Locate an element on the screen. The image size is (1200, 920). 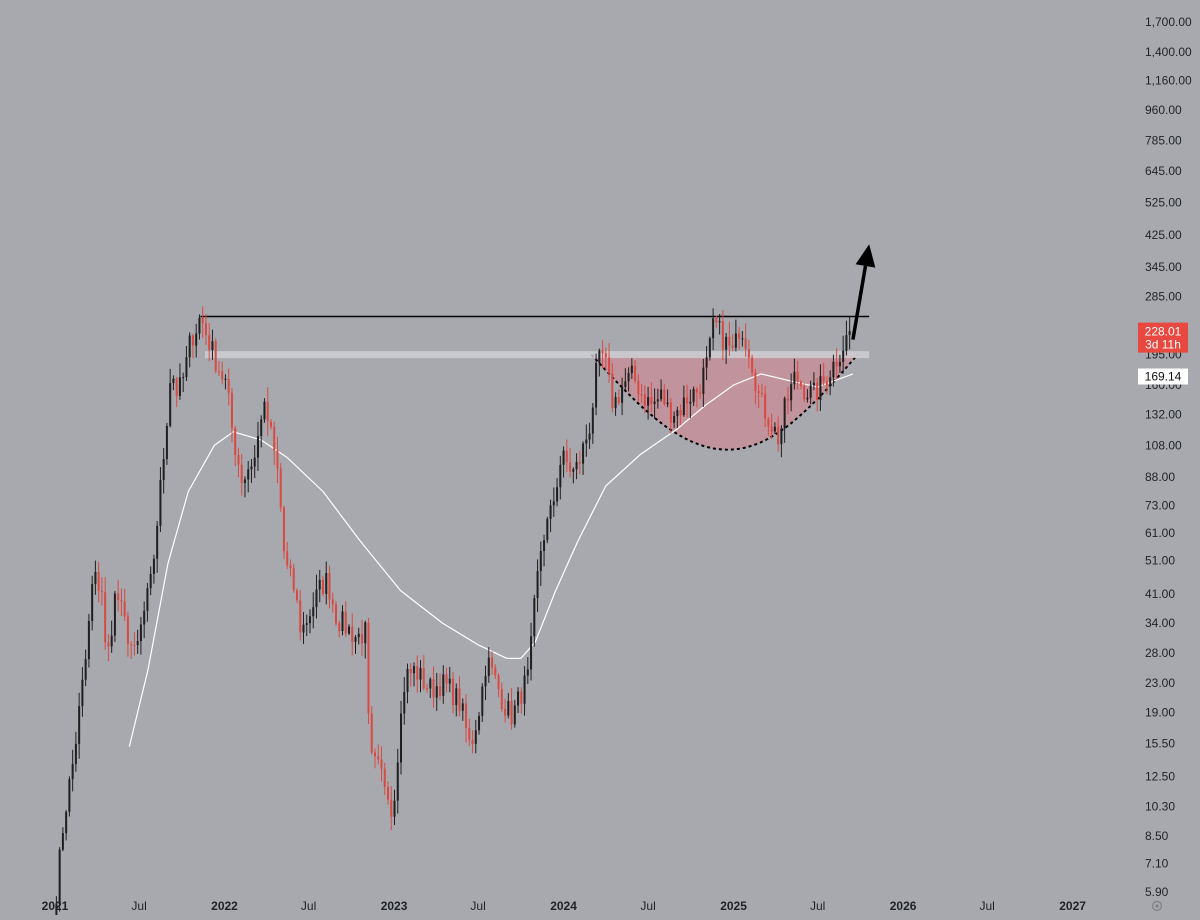
y-tick-label: 425.00 is located at coordinates (1163, 235).